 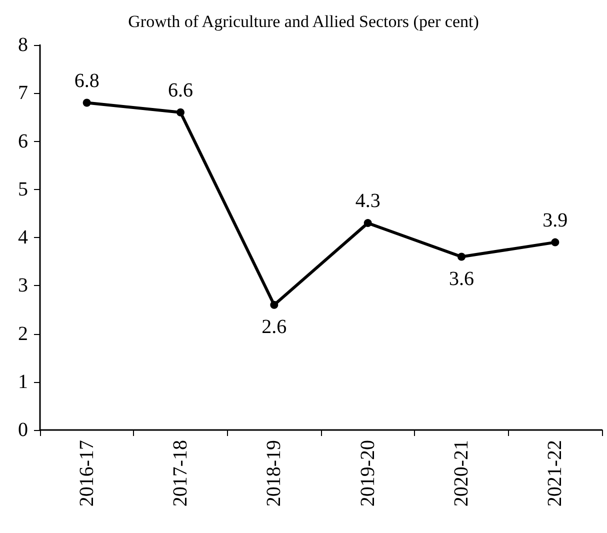 What do you see at coordinates (23, 430) in the screenshot?
I see `y-tick-label: 0` at bounding box center [23, 430].